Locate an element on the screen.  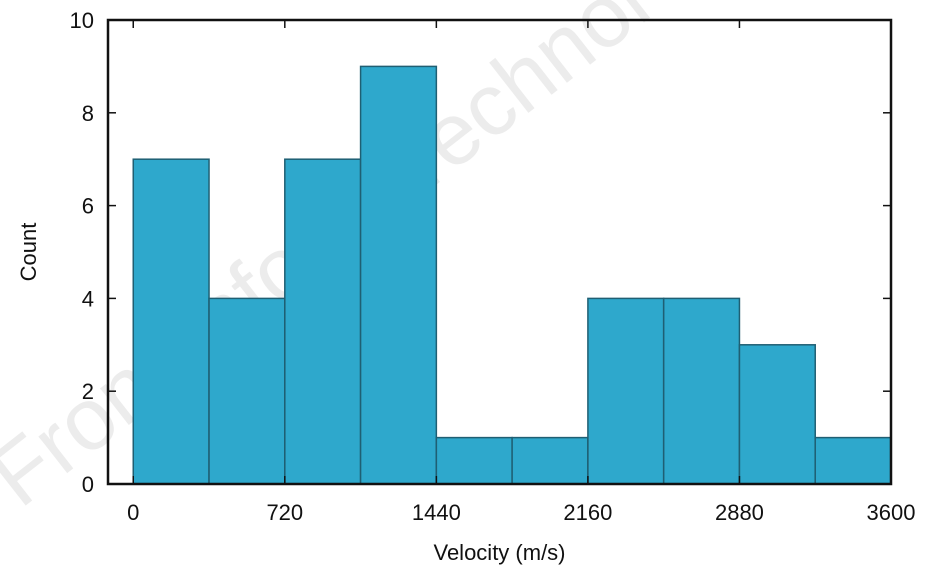
y-tick-label: 2 is located at coordinates (88, 391).